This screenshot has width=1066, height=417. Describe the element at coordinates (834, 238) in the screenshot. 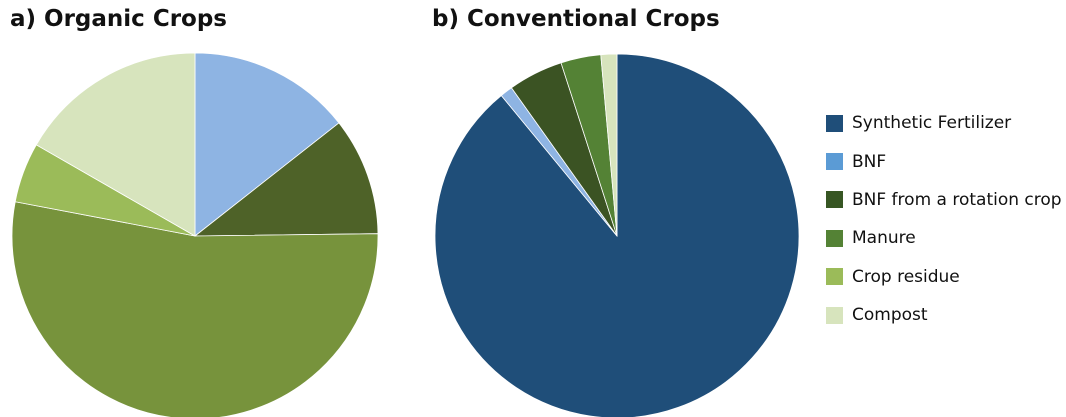

I see `legend-swatch-manure` at that location.